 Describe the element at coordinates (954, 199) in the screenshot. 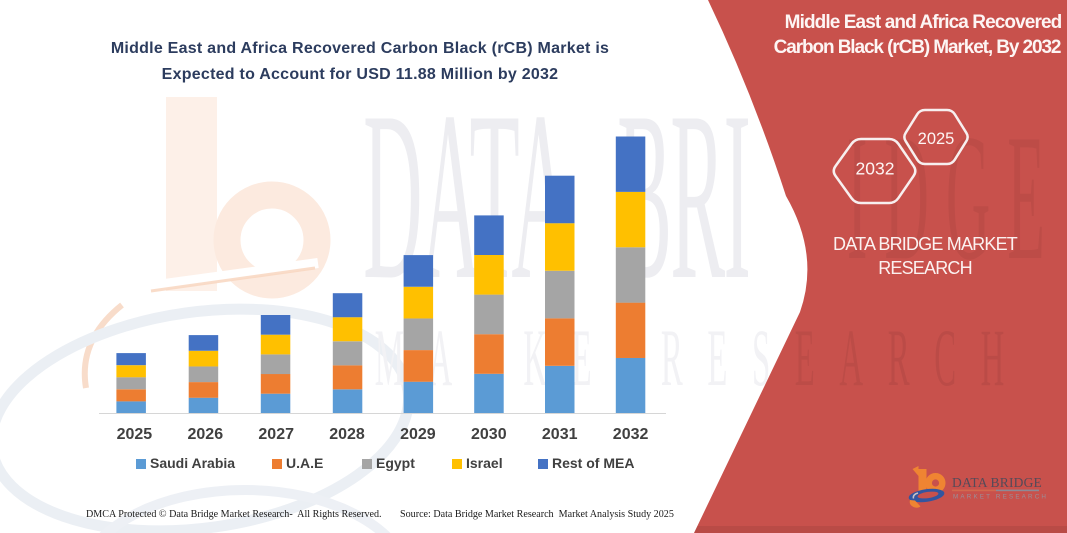

I see `svg-text: IDGE` at that location.